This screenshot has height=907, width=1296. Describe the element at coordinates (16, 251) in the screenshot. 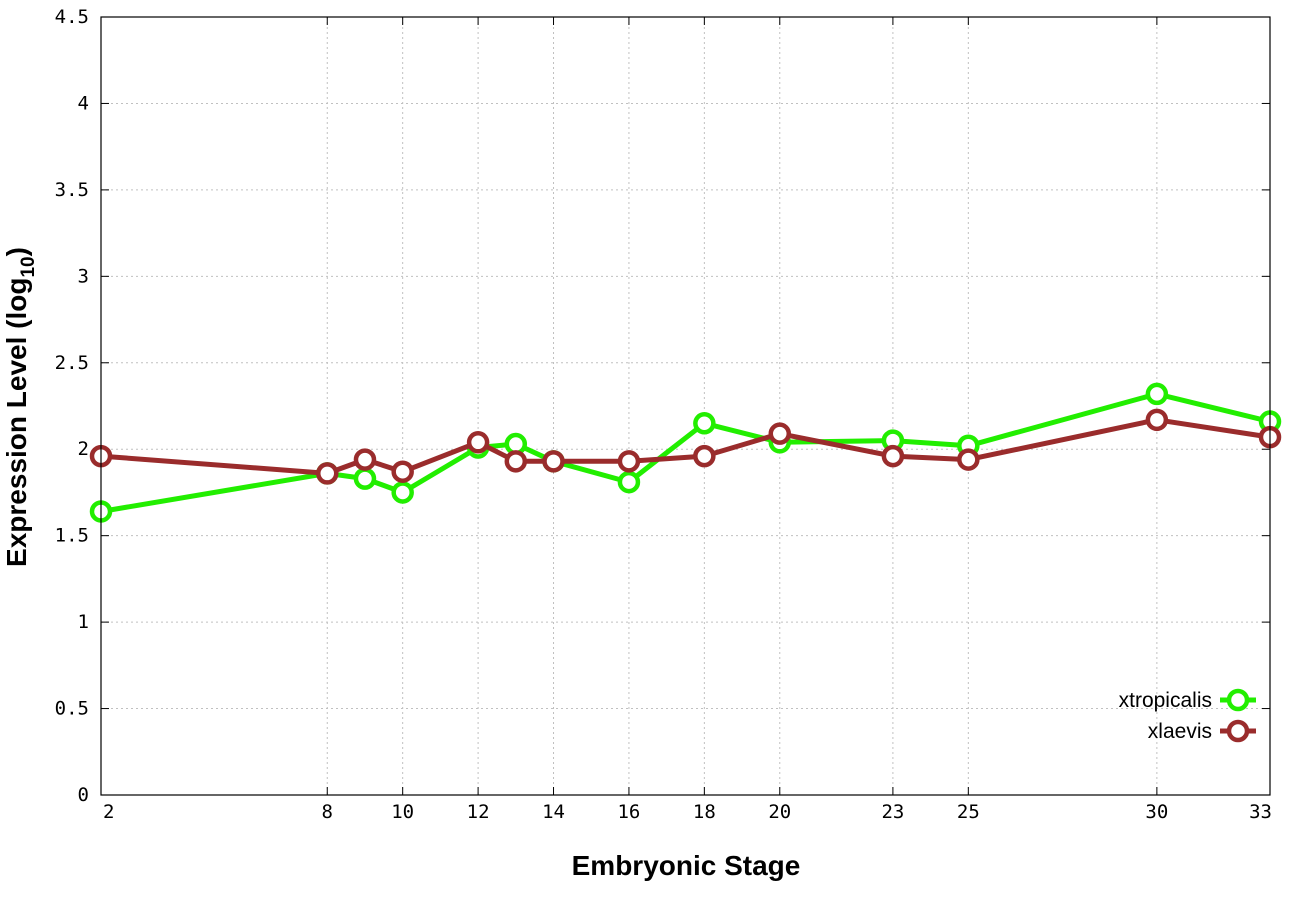

I see `y-axis-title-close: )` at that location.